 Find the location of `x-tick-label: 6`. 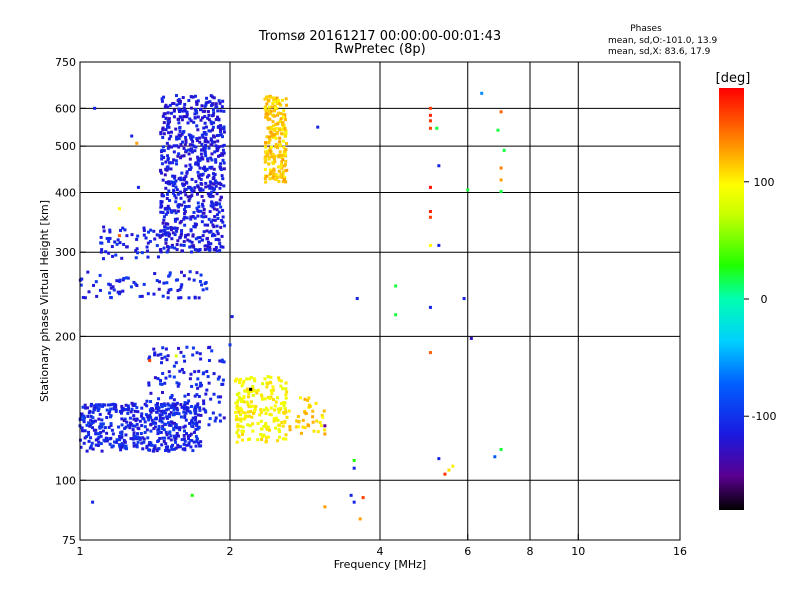

x-tick-label: 6 is located at coordinates (467, 551).